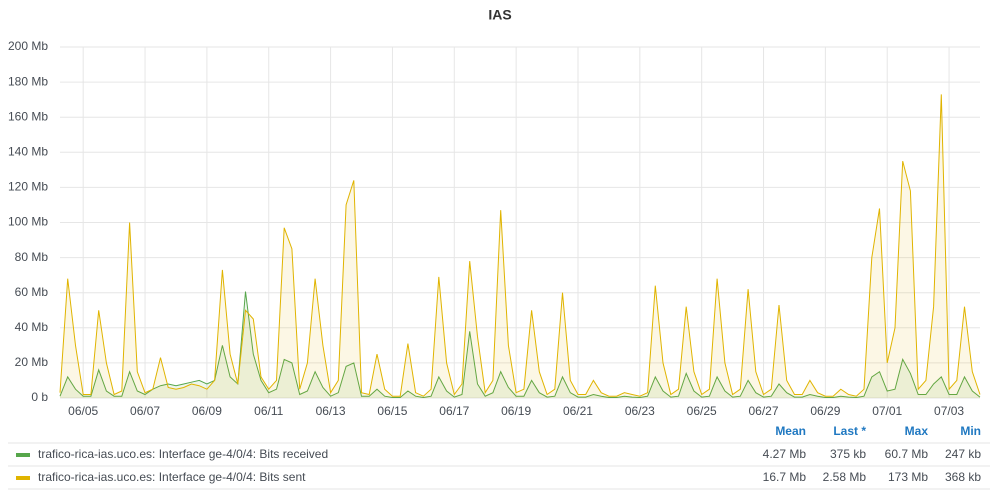 The width and height of the screenshot is (1000, 500). Describe the element at coordinates (28, 46) in the screenshot. I see `y-tick-label: 200 Mb` at that location.